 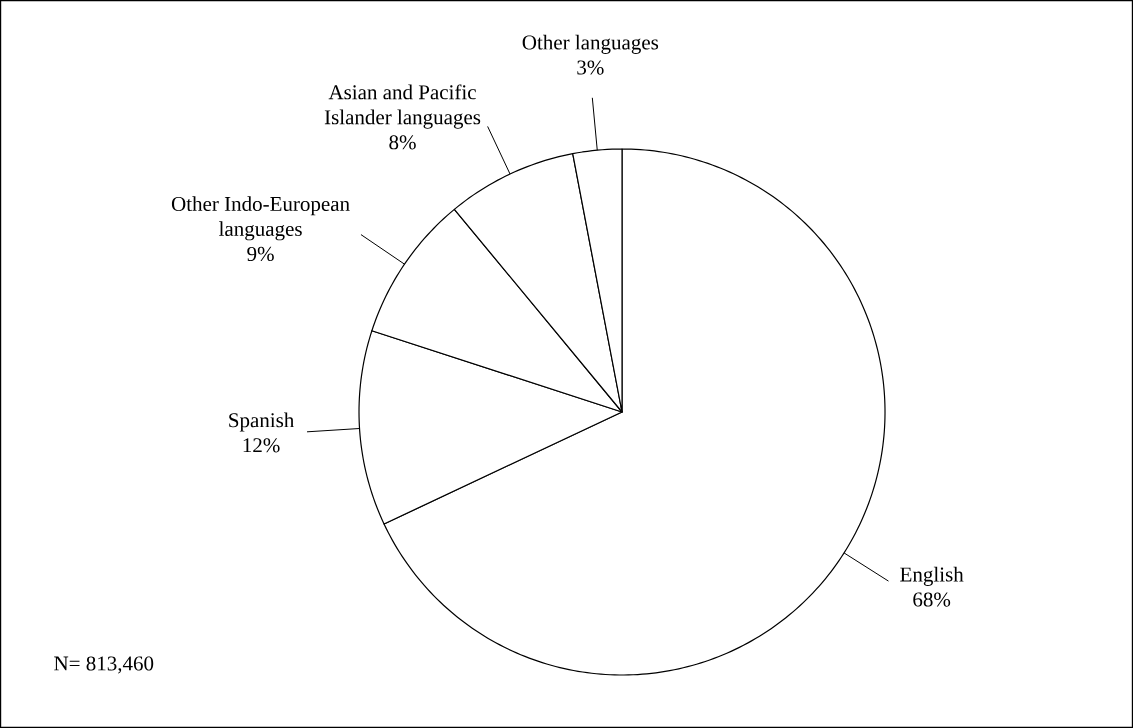 I want to click on slice-label: Spanish, so click(x=262, y=422).